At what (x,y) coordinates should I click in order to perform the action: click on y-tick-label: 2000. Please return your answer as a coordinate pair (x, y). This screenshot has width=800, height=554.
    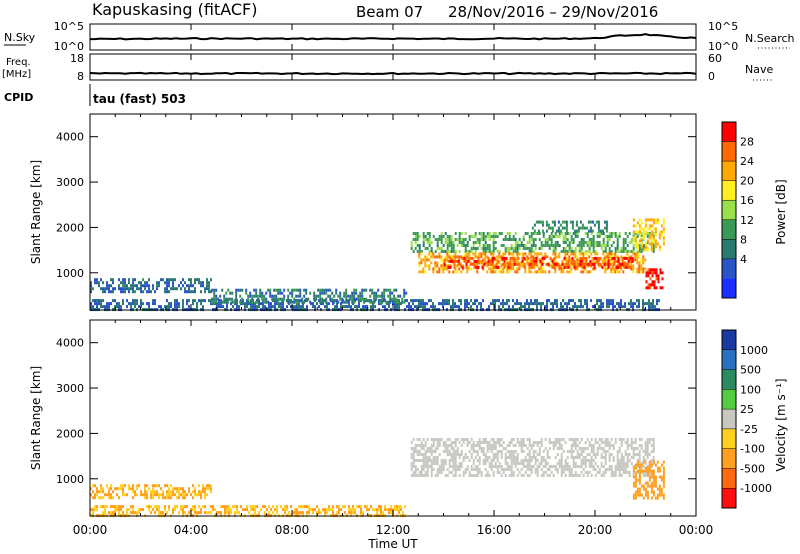
    Looking at the image, I should click on (70, 433).